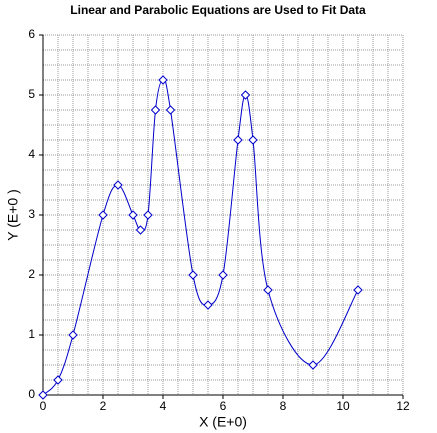 Image resolution: width=437 pixels, height=433 pixels. I want to click on x-tick-label: 8, so click(283, 406).